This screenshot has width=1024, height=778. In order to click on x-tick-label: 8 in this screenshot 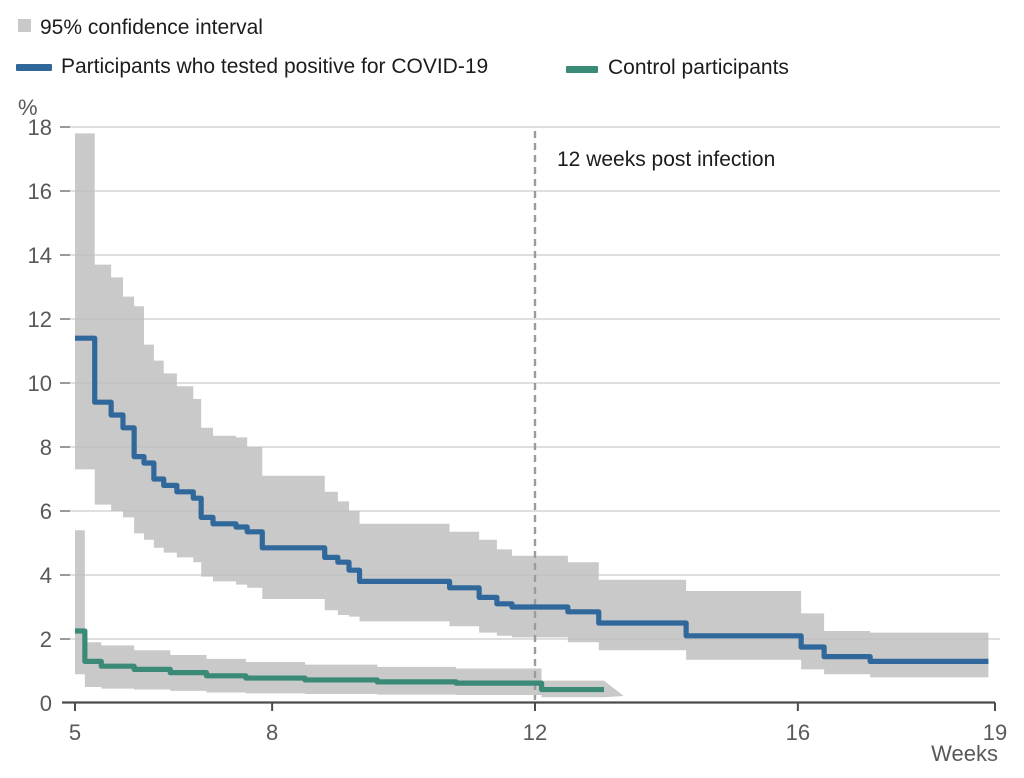, I will do `click(272, 732)`.